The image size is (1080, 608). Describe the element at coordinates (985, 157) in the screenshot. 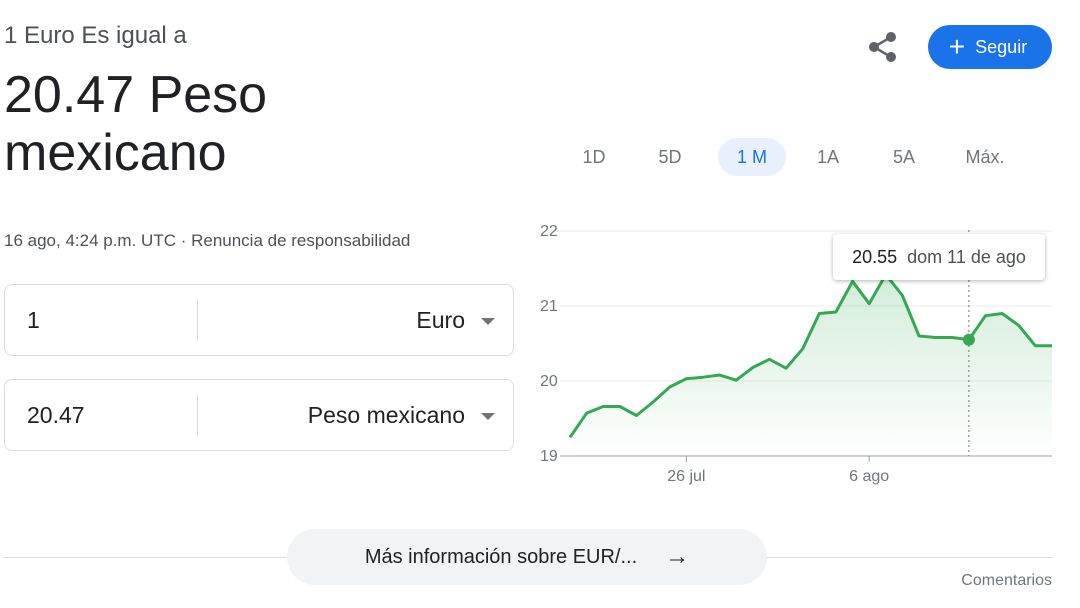

I see `range-tab-máx: Máx.` at that location.